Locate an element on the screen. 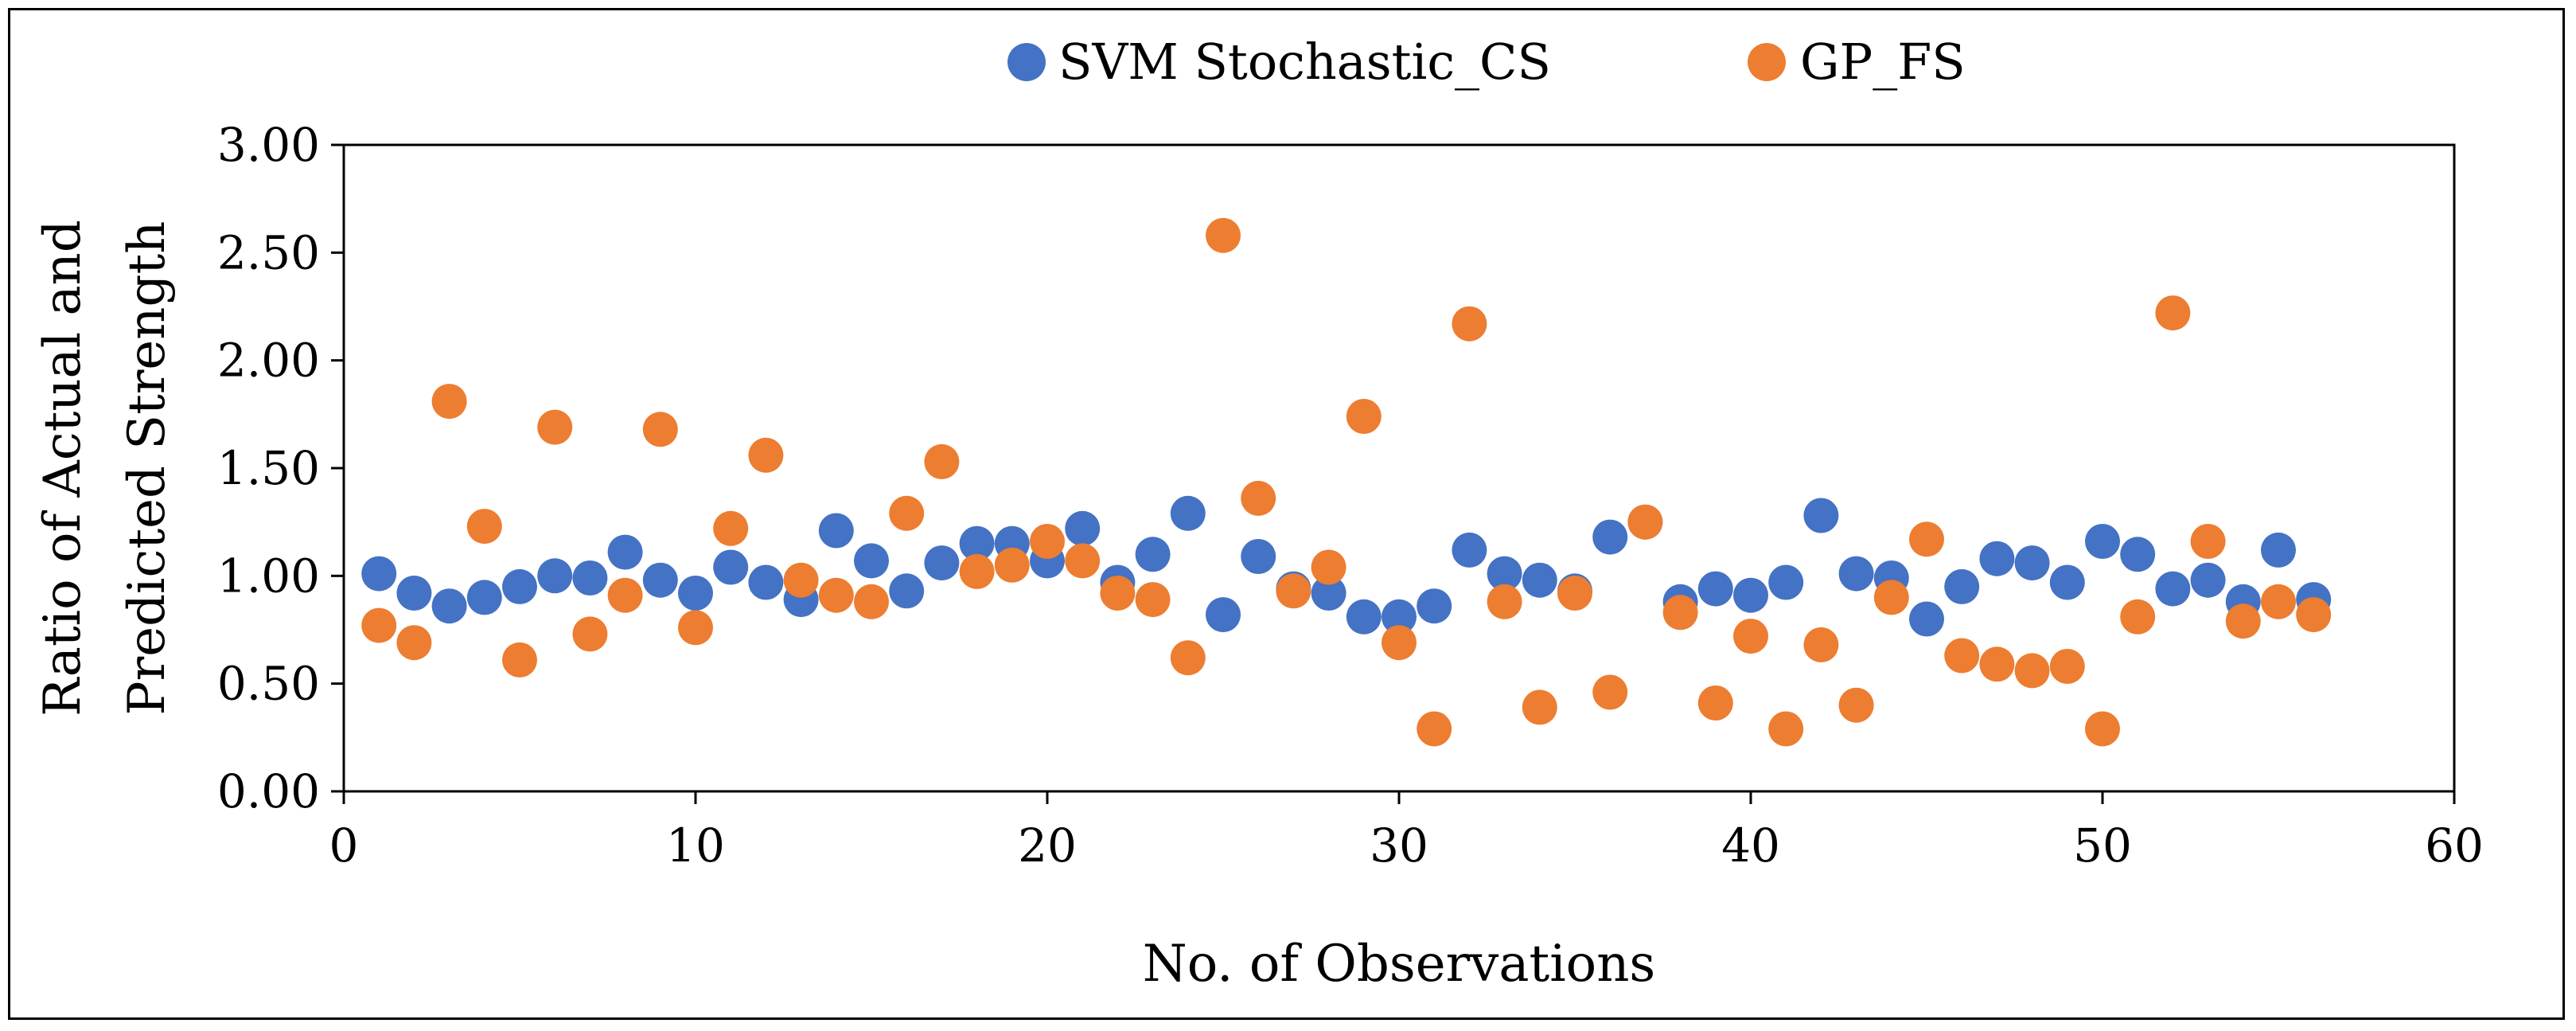 Image resolution: width=2576 pixels, height=1031 pixels. x-tick-label: 0 is located at coordinates (344, 845).